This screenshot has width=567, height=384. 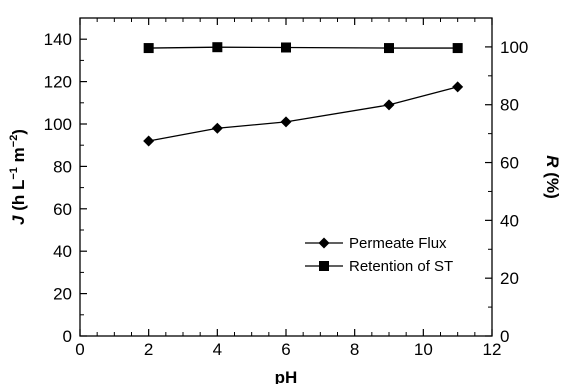 I want to click on left-y-tick-label: 0, so click(x=67, y=336).